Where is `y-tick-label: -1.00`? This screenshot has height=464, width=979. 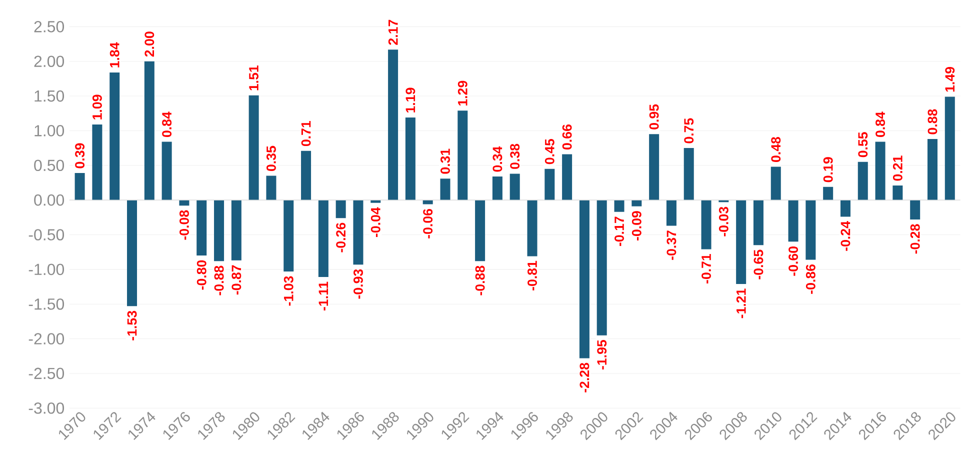
y-tick-label: -1.00 is located at coordinates (46, 270).